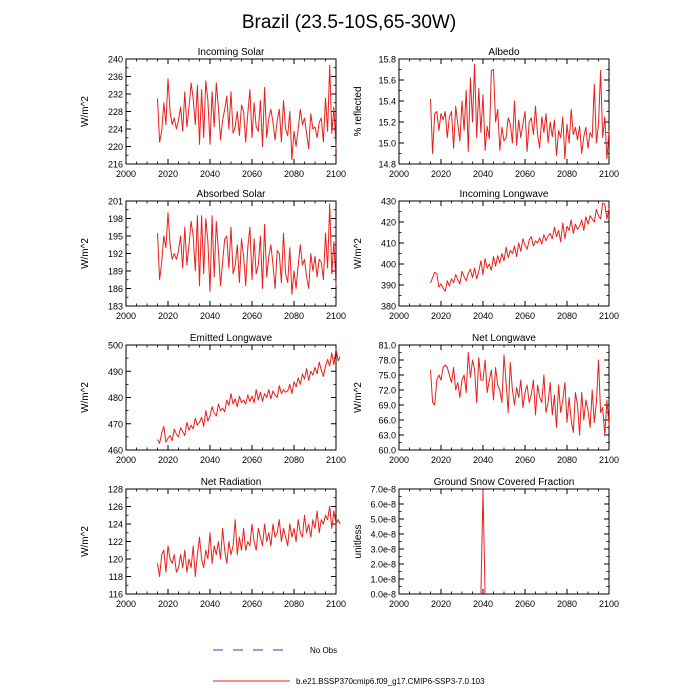 The image size is (700, 700). I want to click on panel-incoming-longwave-ytick-label: 390, so click(388, 286).